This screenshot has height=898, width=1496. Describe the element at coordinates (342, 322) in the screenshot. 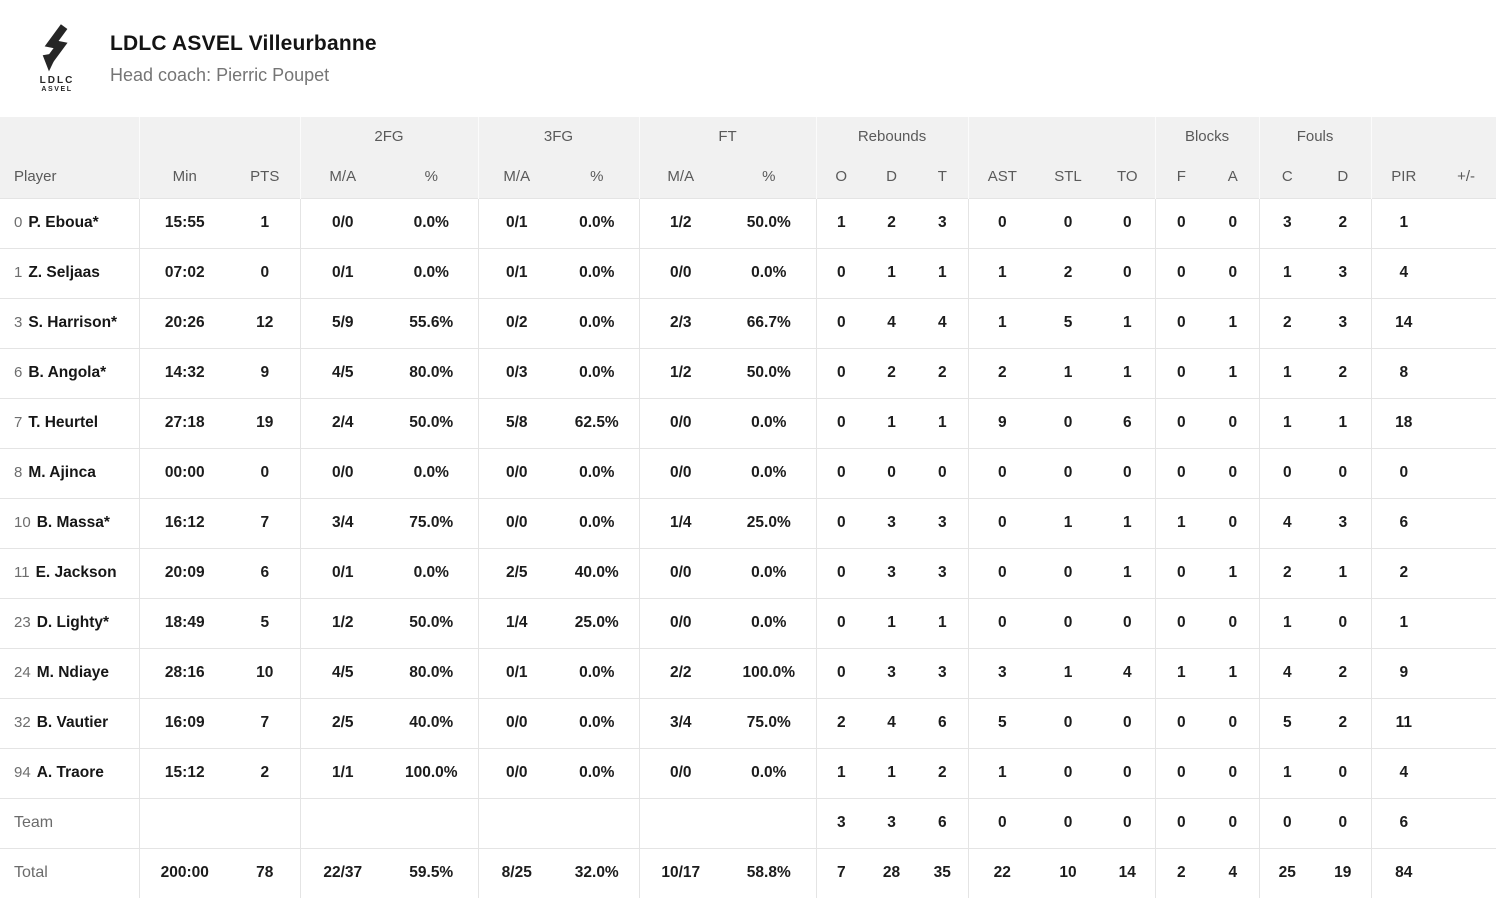

I see `stat-cell: 5/9` at that location.